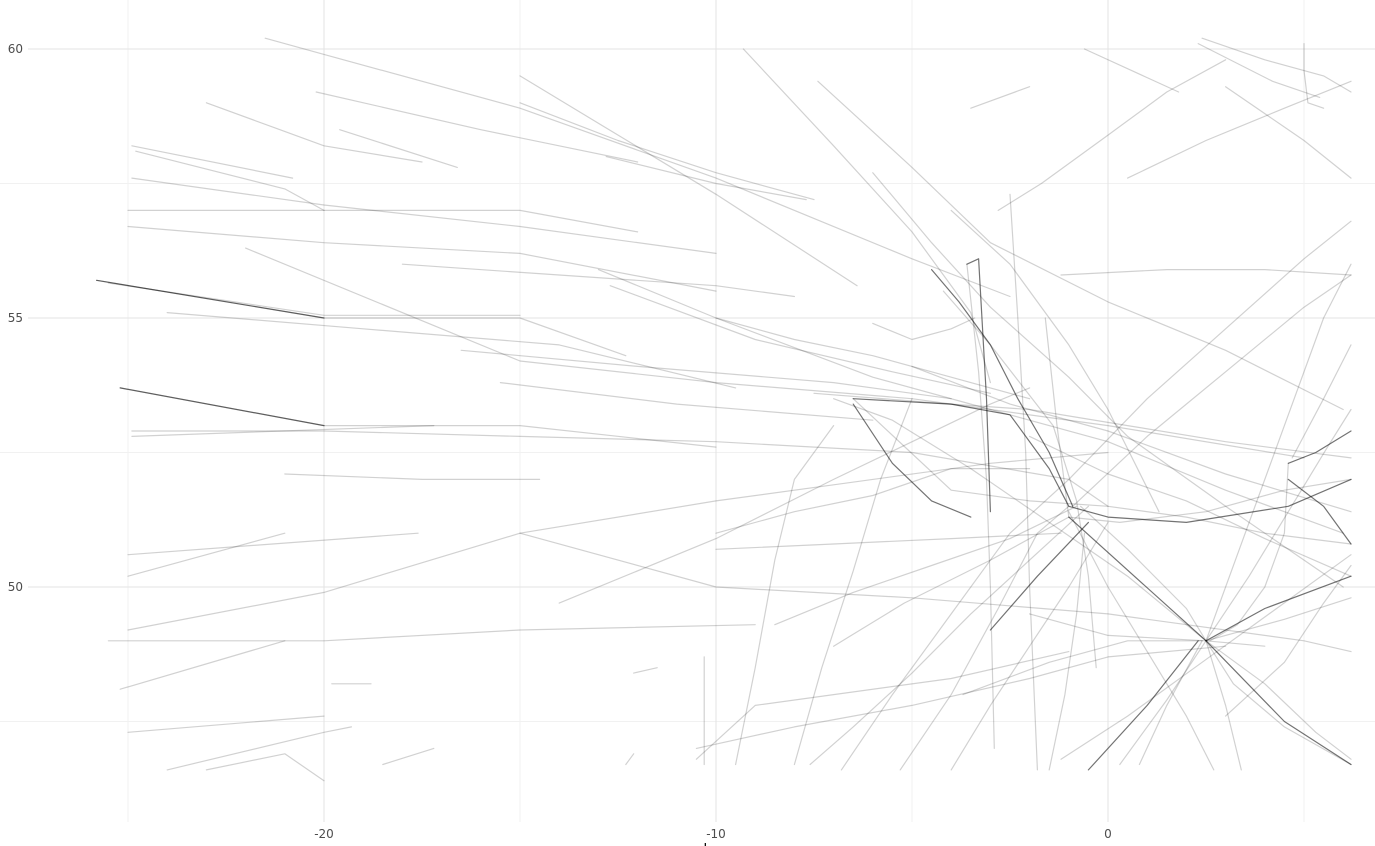 The height and width of the screenshot is (846, 1375). What do you see at coordinates (1, 410) in the screenshot?
I see `y-axis-title: lat` at bounding box center [1, 410].